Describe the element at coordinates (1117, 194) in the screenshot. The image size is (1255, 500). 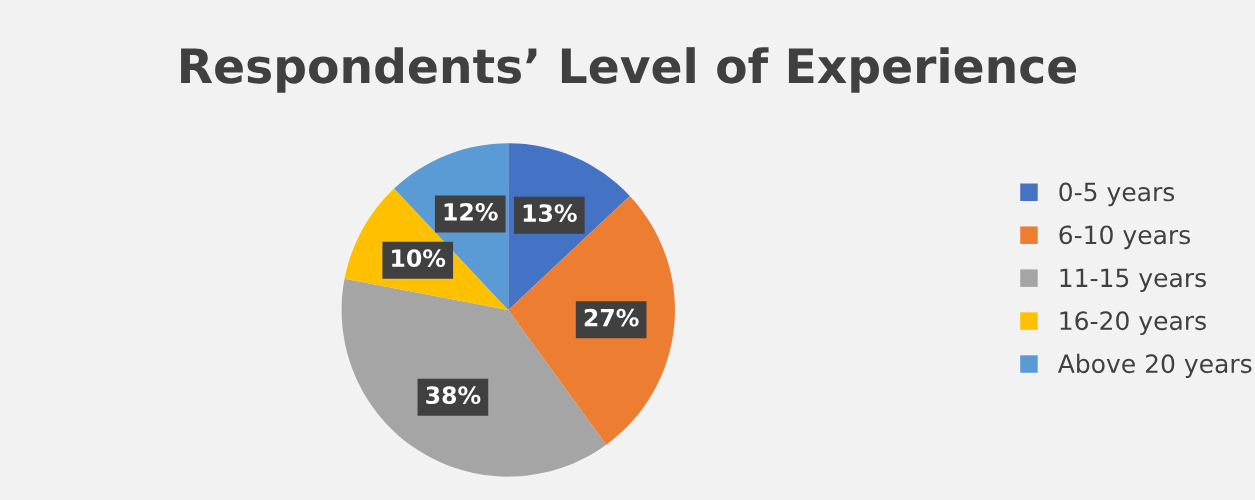
I see `legend-label: 0-5 years` at that location.